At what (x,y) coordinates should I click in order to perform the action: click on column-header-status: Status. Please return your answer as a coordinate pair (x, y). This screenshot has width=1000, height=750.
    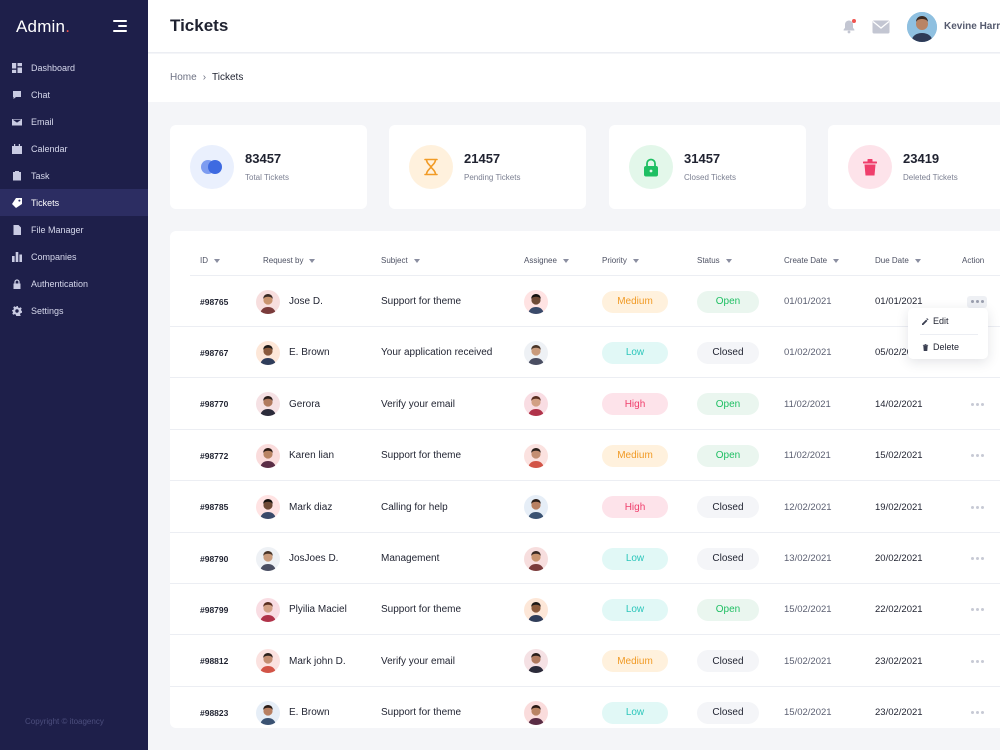
    Looking at the image, I should click on (714, 260).